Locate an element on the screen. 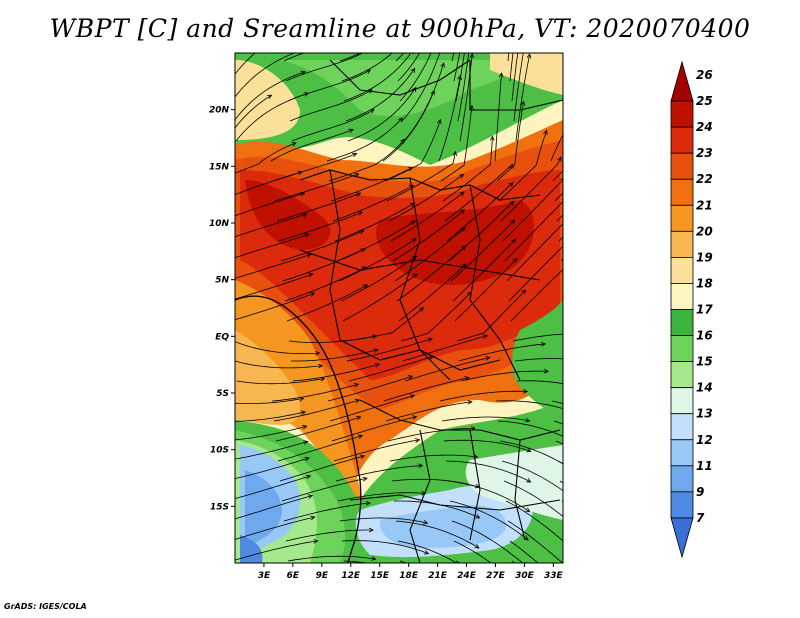 The height and width of the screenshot is (618, 800). y-axis: 20N 15N 10N 5N EQ 5S 10S 15S is located at coordinates (222, 309).